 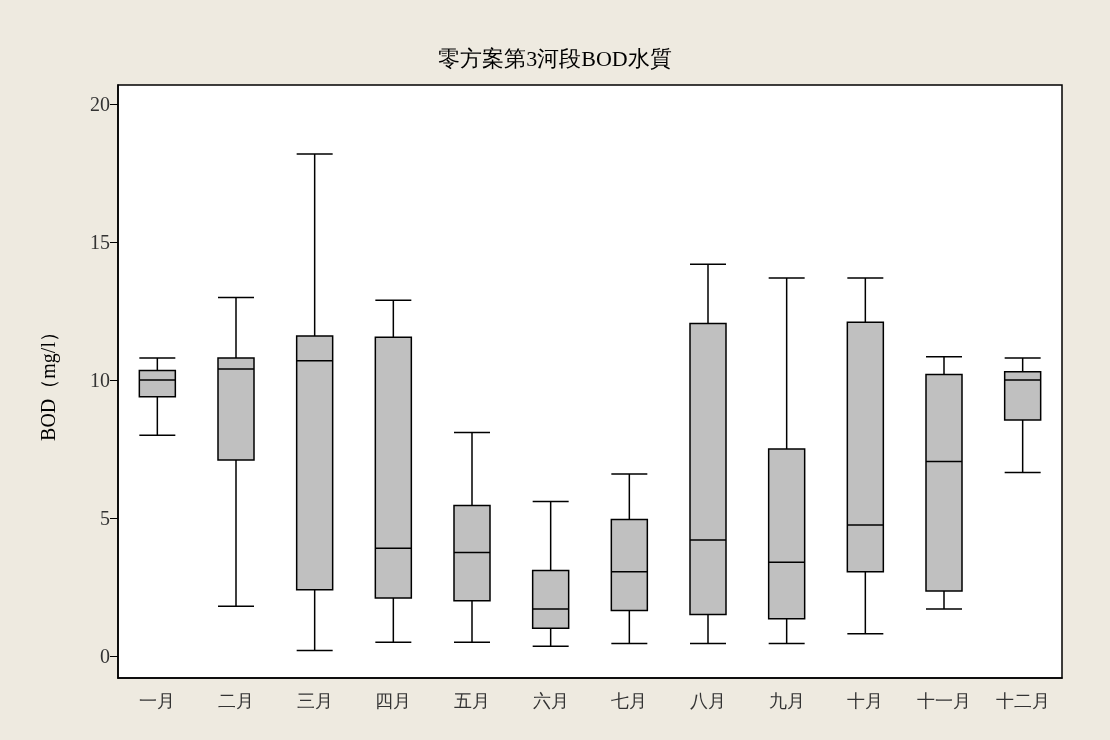 What do you see at coordinates (100, 380) in the screenshot?
I see `y-tick-label: 10` at bounding box center [100, 380].